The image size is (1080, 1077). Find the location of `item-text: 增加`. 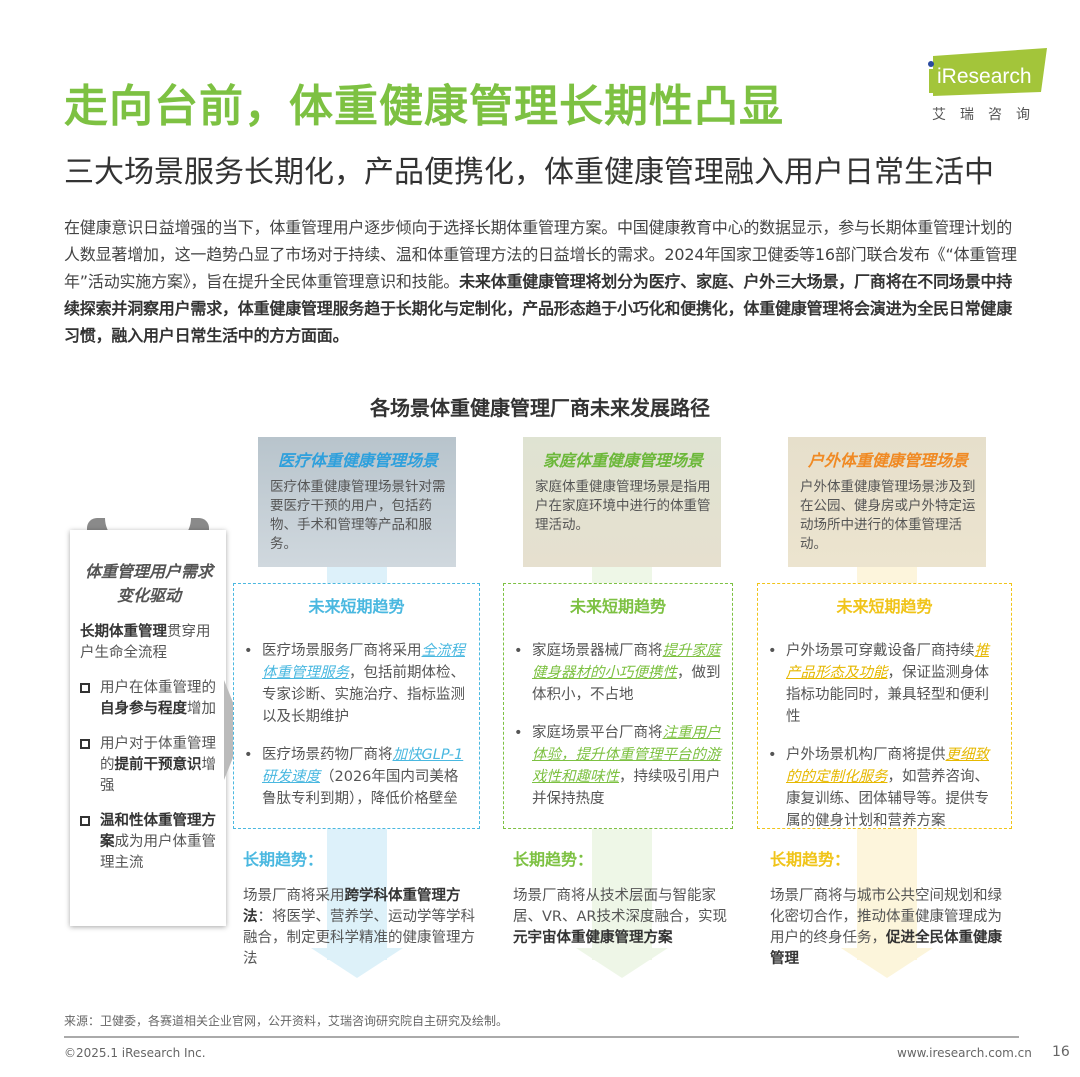

item-text: 增加 is located at coordinates (201, 709).